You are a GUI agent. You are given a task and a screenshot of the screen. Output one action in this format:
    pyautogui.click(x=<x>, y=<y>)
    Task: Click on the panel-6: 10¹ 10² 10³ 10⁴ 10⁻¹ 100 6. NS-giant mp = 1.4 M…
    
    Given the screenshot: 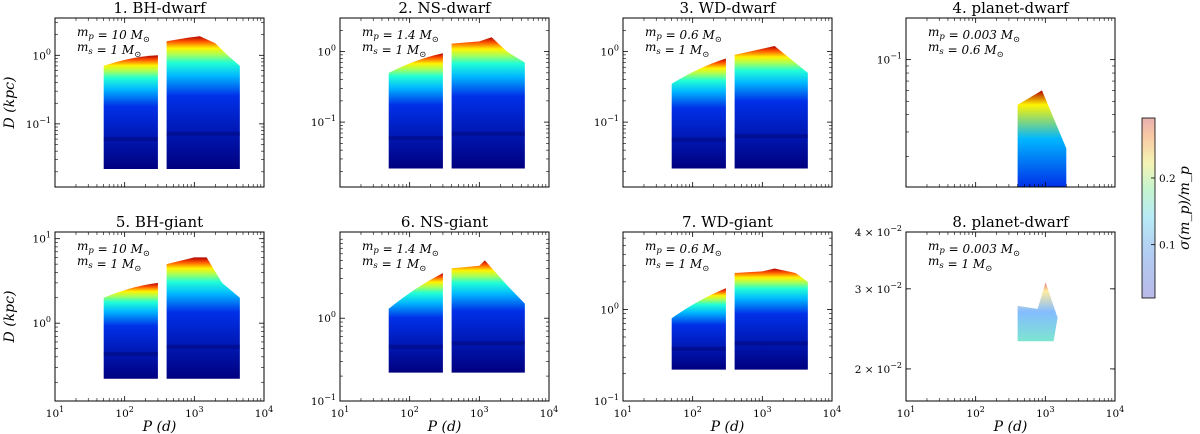 What is the action you would take?
    pyautogui.click(x=434, y=323)
    